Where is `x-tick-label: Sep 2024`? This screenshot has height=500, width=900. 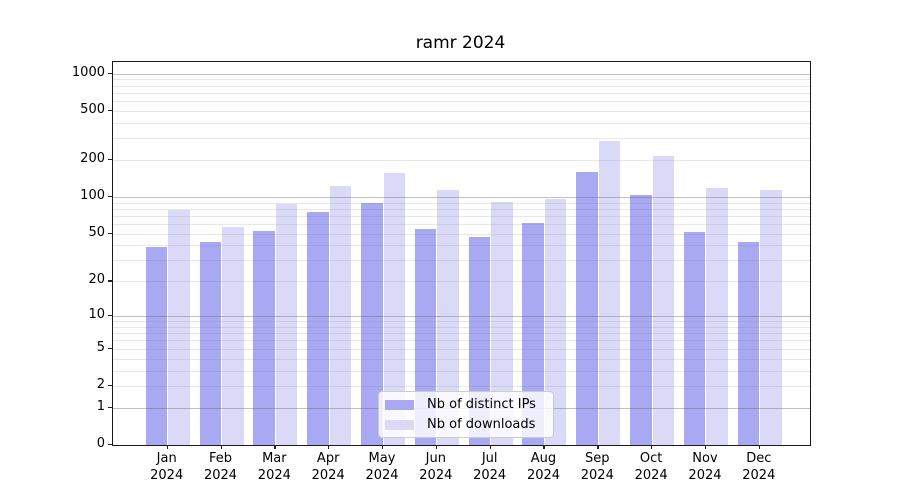
x-tick-label: Sep 2024 is located at coordinates (597, 467).